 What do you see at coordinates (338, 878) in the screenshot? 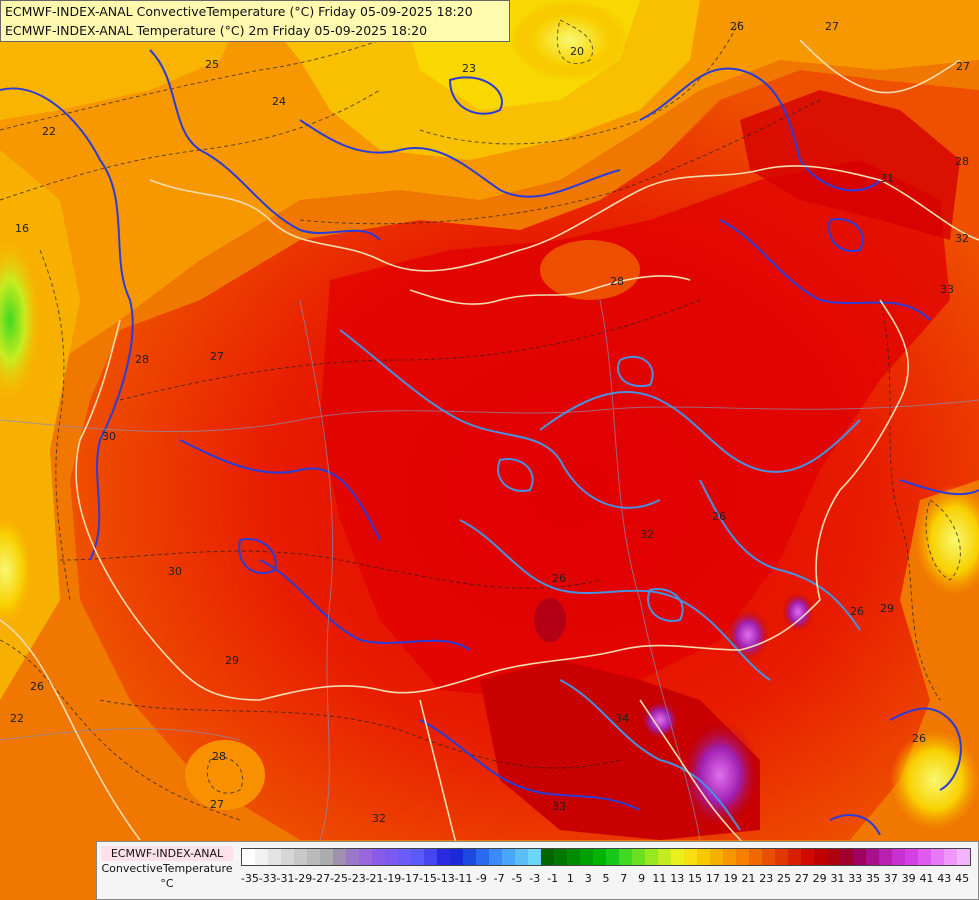
I see `legend-tick-label: -25` at bounding box center [338, 878].